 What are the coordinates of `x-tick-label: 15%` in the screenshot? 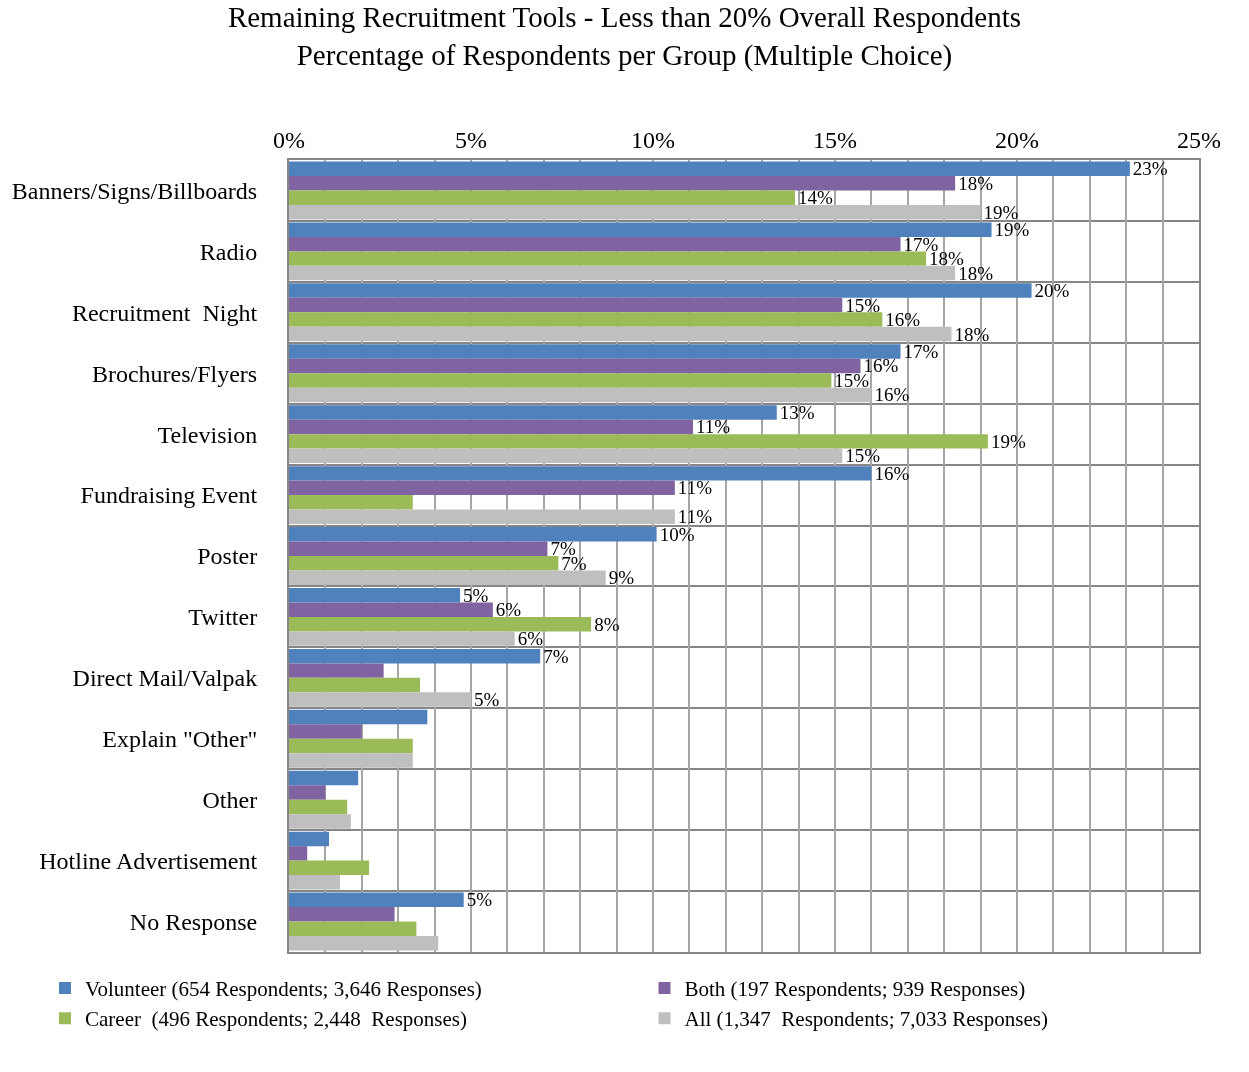 It's located at (835, 140).